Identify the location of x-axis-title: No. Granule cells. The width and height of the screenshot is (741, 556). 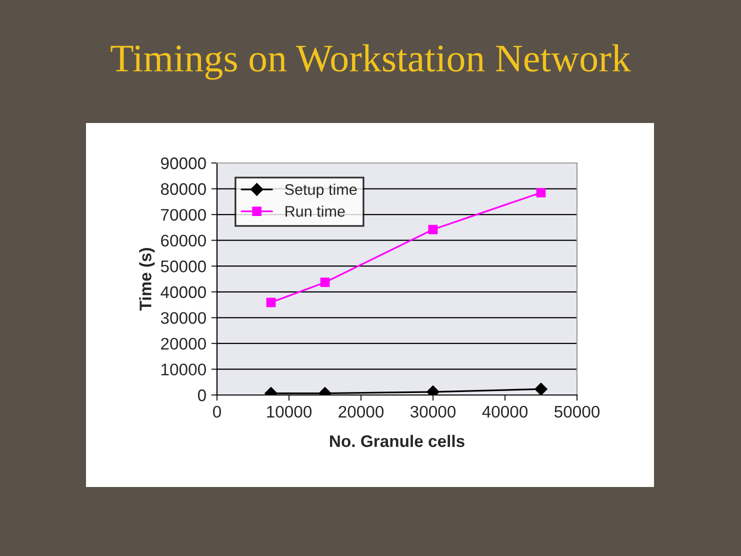
(397, 441).